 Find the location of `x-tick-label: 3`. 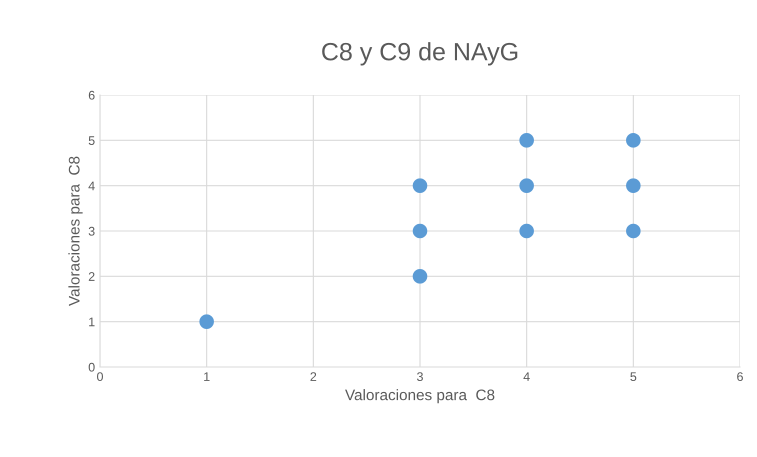

x-tick-label: 3 is located at coordinates (420, 377).